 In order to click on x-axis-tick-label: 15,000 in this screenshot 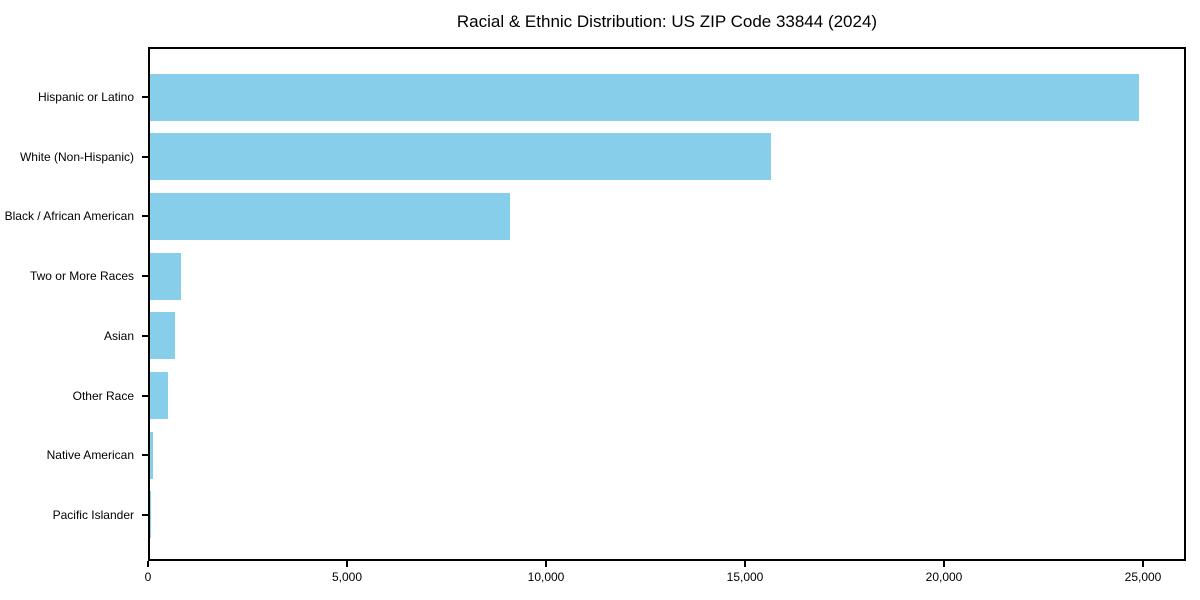, I will do `click(745, 577)`.